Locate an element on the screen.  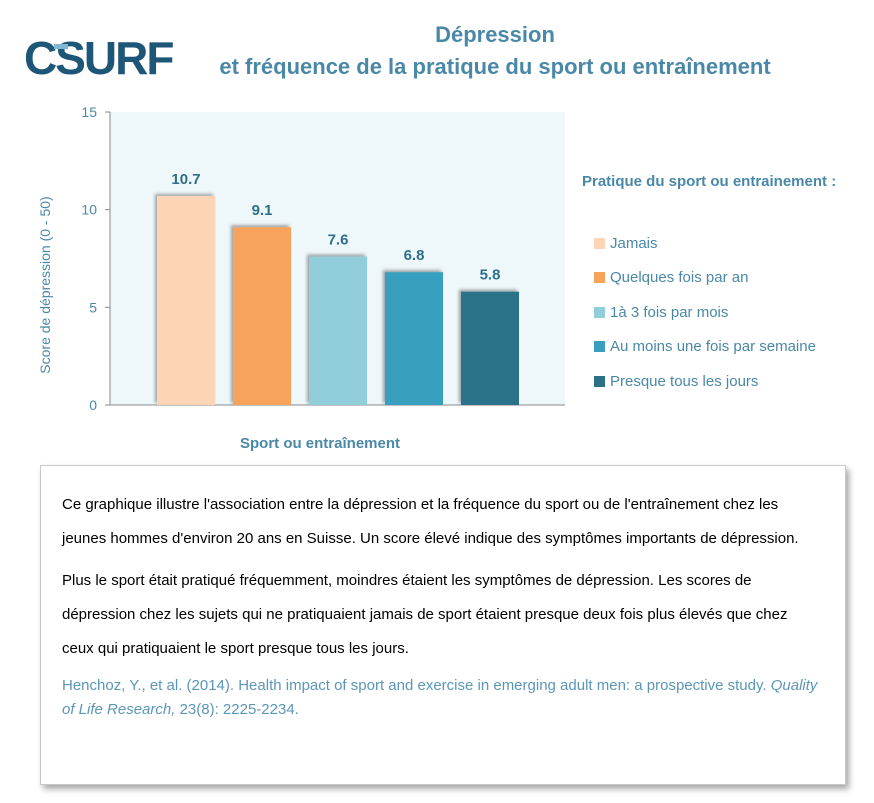
legend-label: Quelques fois par an is located at coordinates (679, 277).